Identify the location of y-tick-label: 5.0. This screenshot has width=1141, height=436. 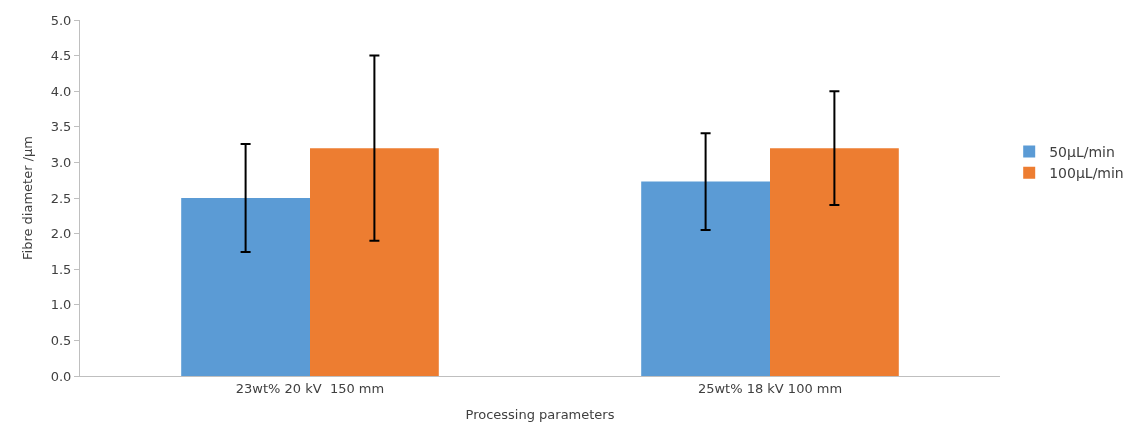
(61, 20).